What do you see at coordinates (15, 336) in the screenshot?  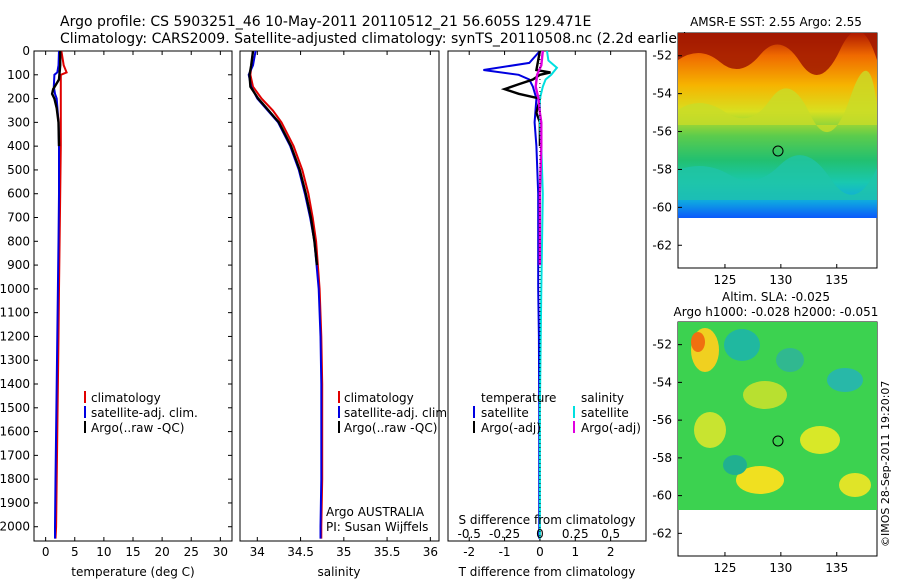 I see `depth-tick-label: 1200` at bounding box center [15, 336].